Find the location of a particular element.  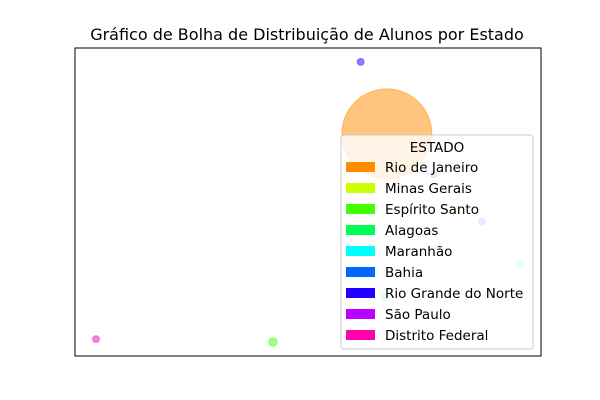

legend-label-9: Distrito Federal is located at coordinates (436, 336).